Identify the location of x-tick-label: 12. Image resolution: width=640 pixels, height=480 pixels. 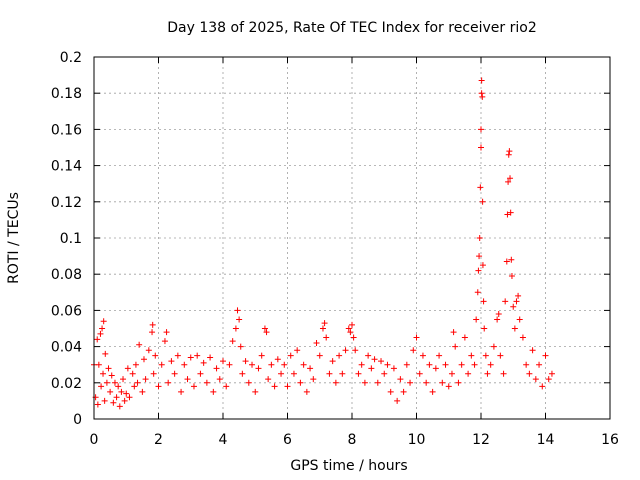
(481, 440).